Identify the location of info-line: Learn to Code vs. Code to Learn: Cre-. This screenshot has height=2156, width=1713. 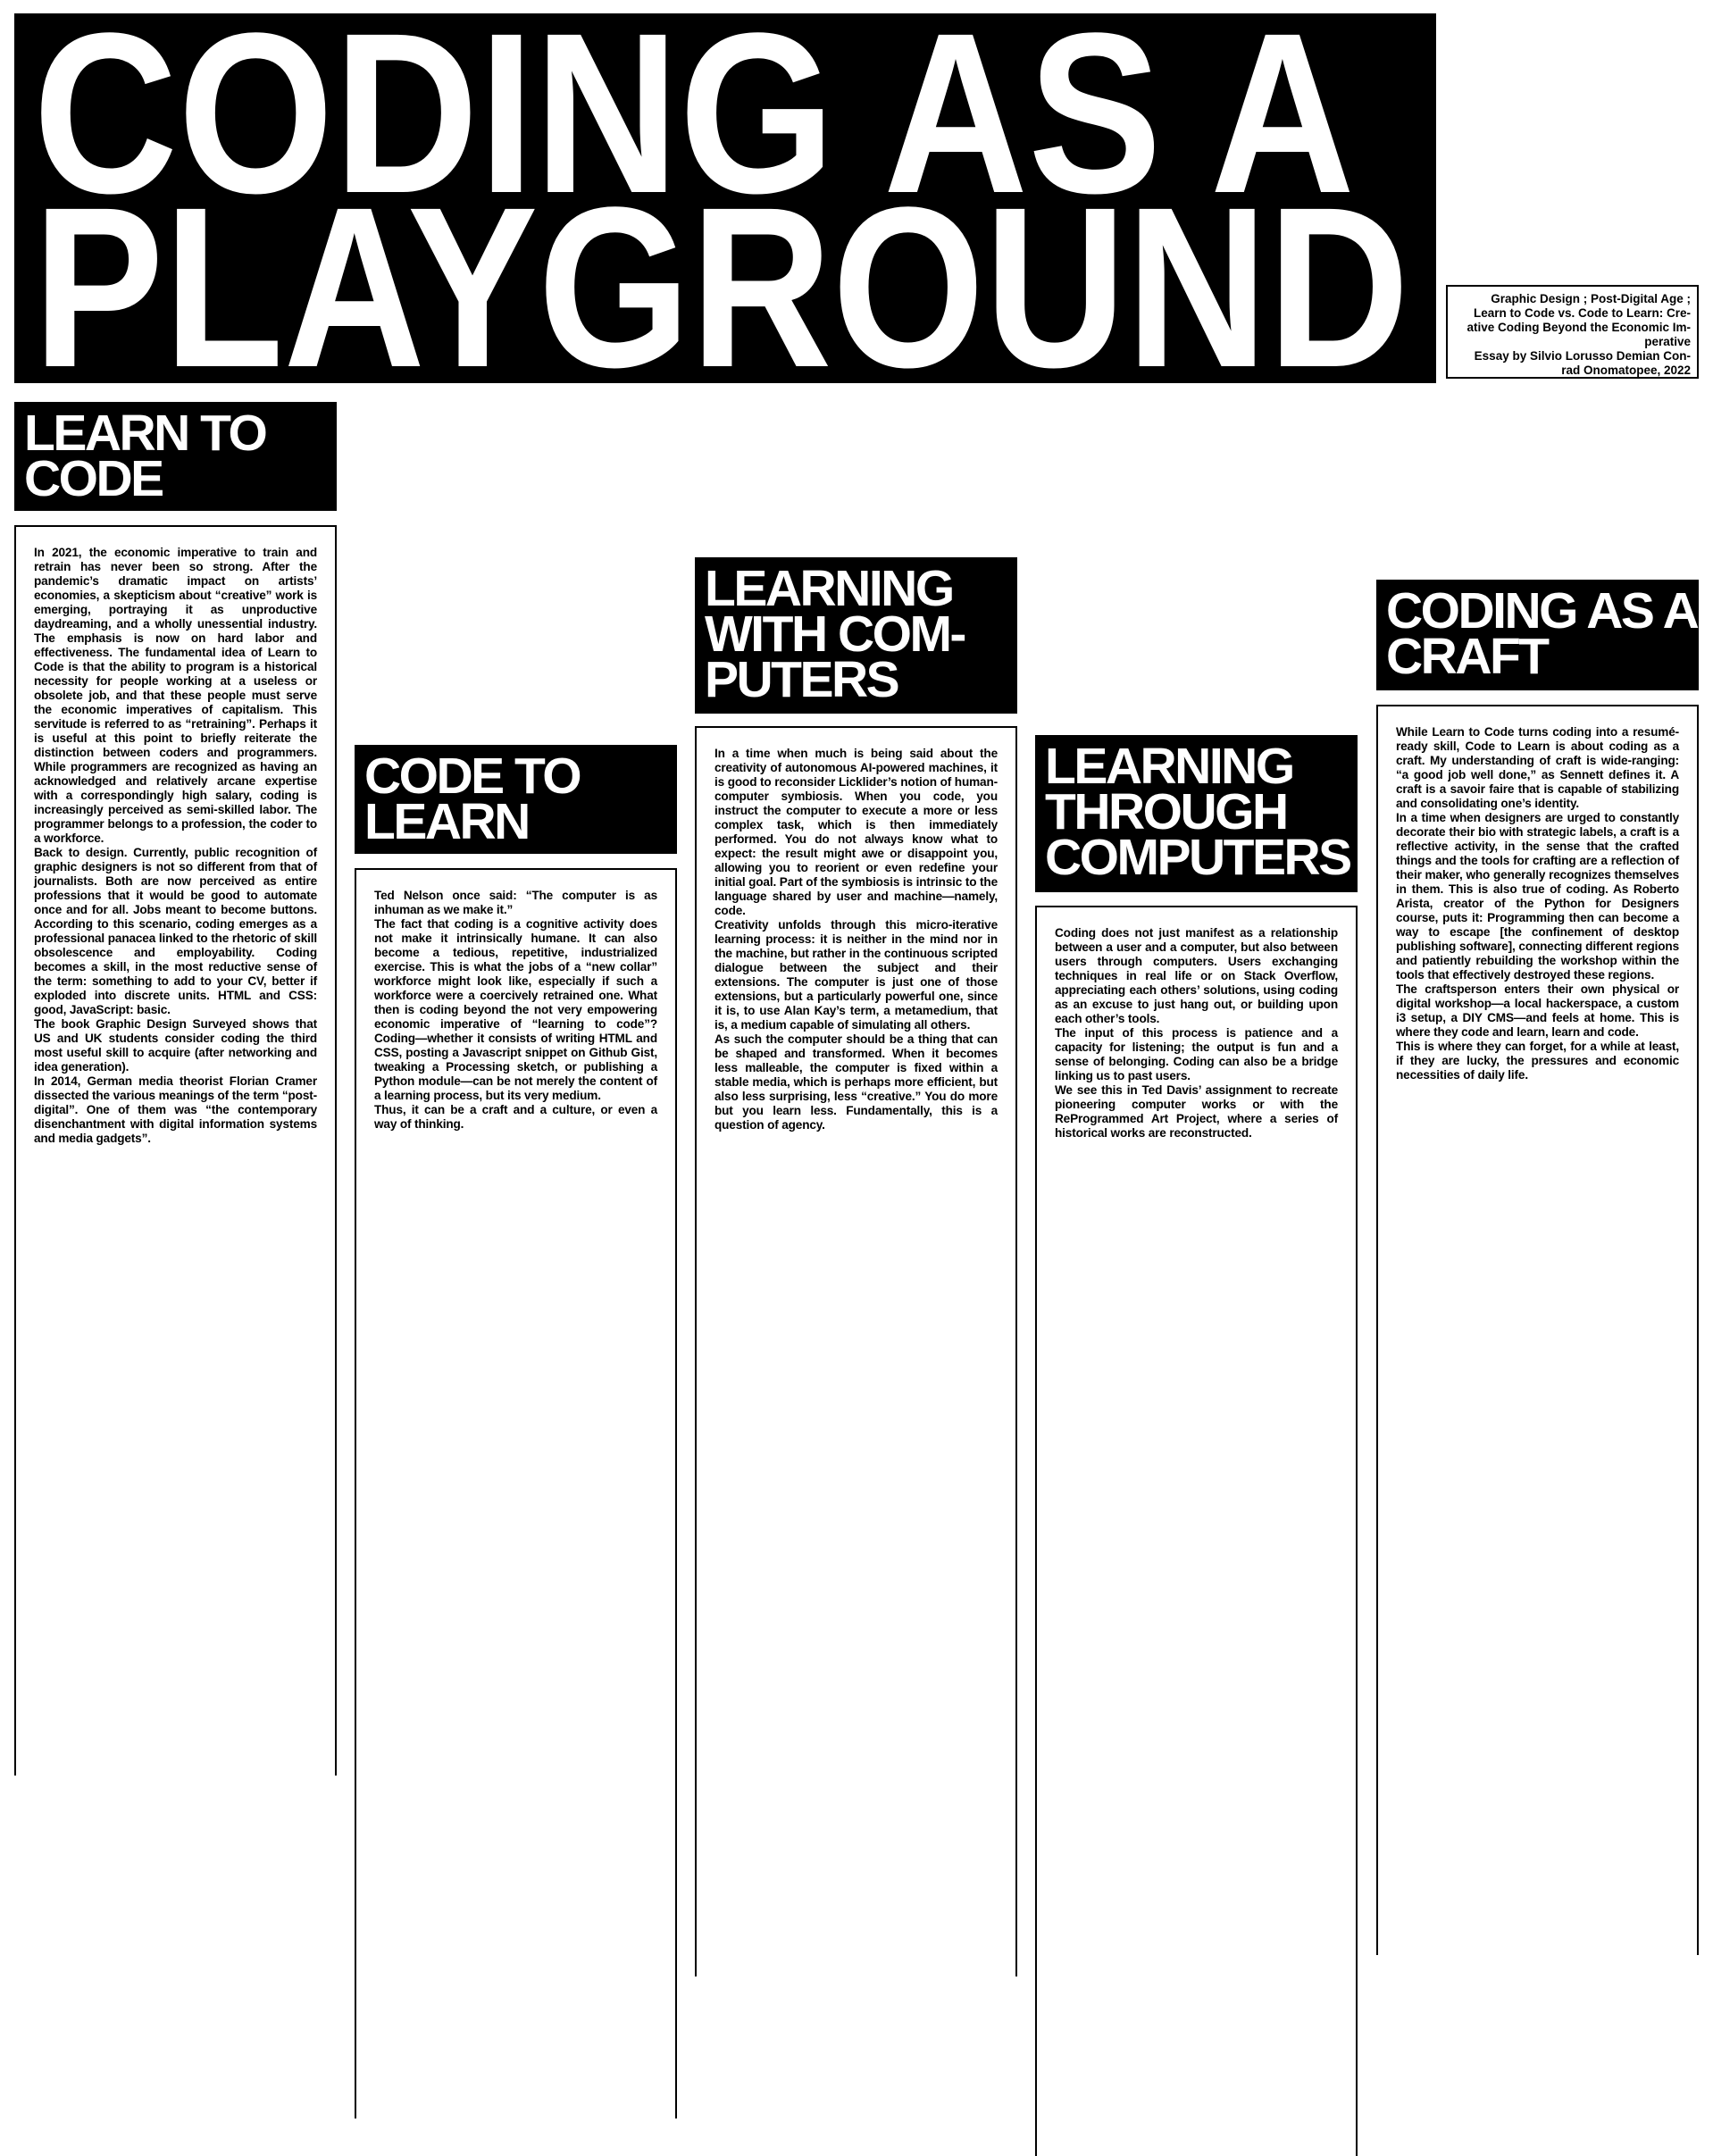
(1582, 313).